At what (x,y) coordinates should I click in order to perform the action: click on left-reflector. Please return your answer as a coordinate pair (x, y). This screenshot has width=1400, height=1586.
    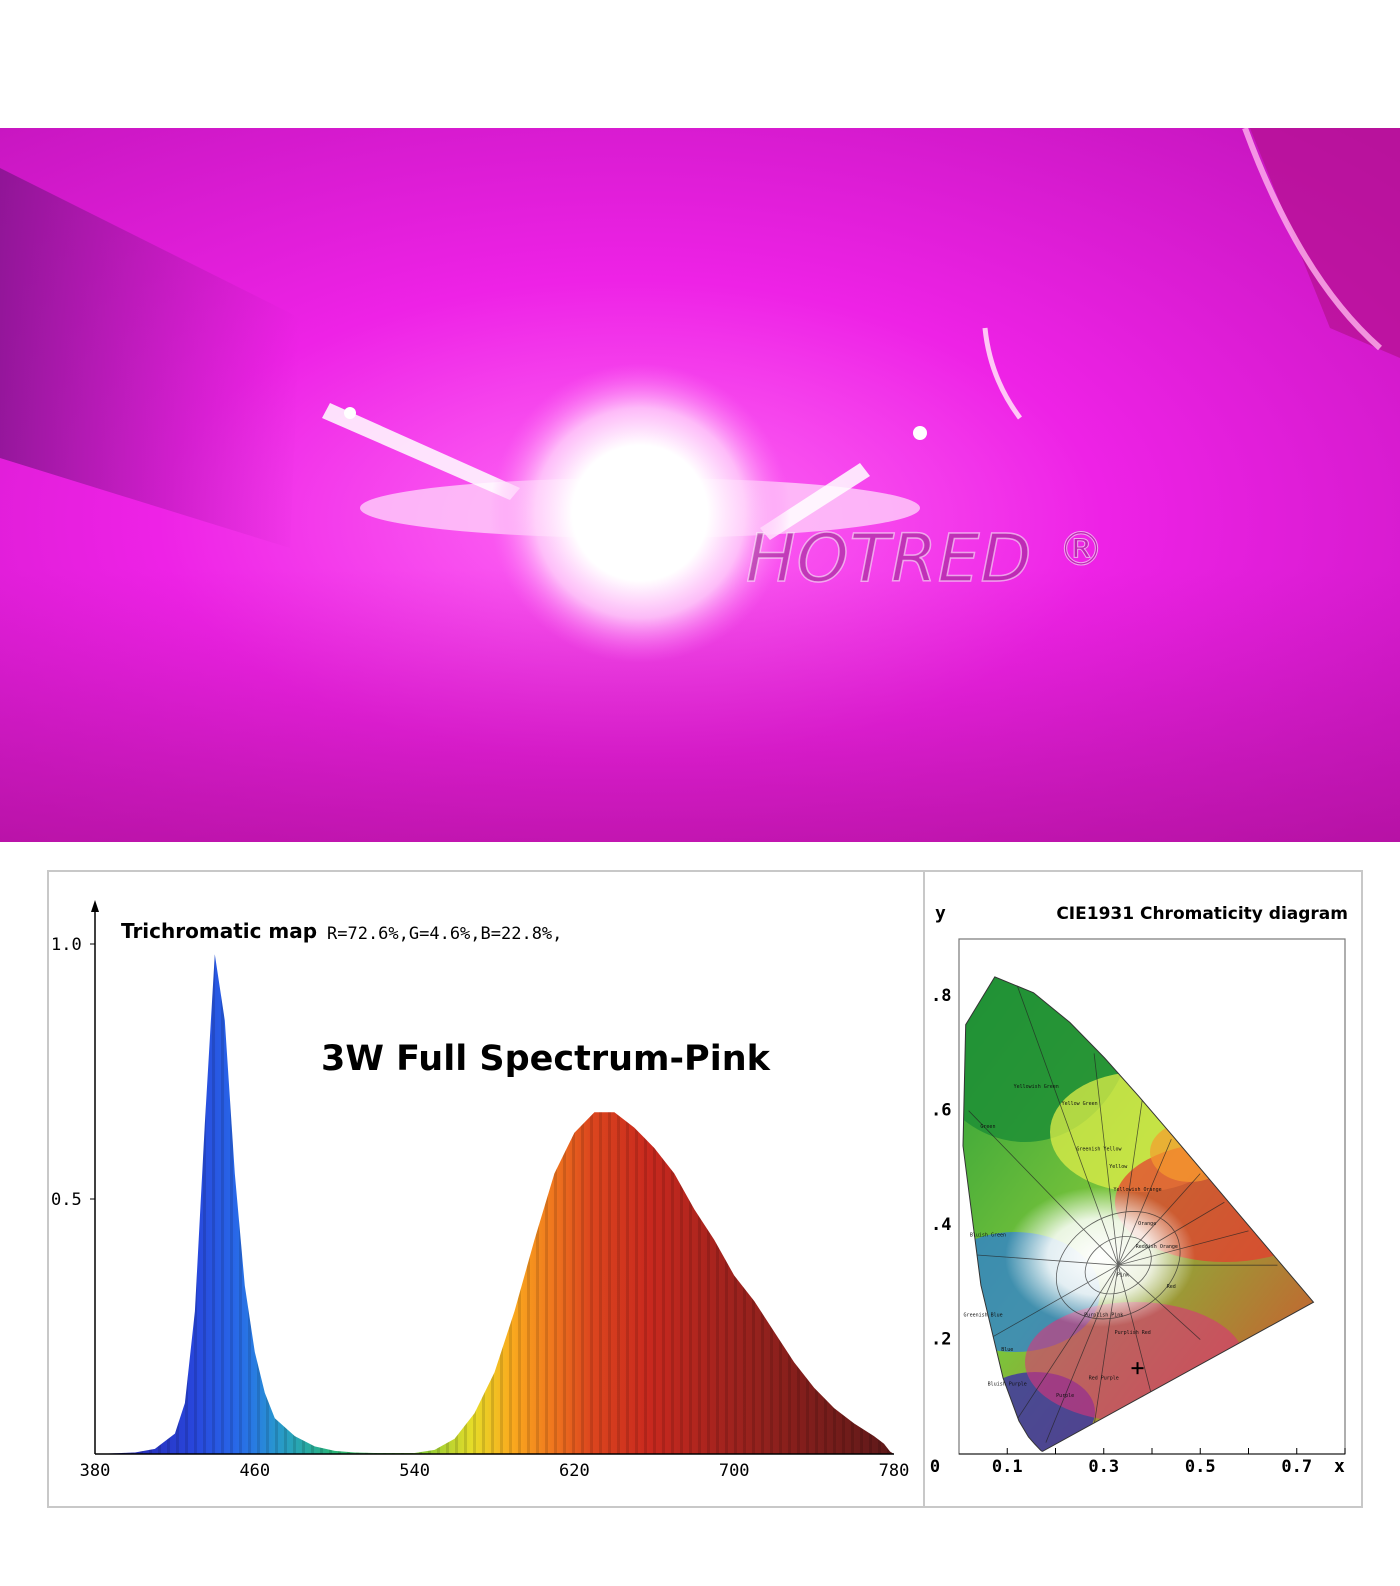
    Looking at the image, I should click on (150, 358).